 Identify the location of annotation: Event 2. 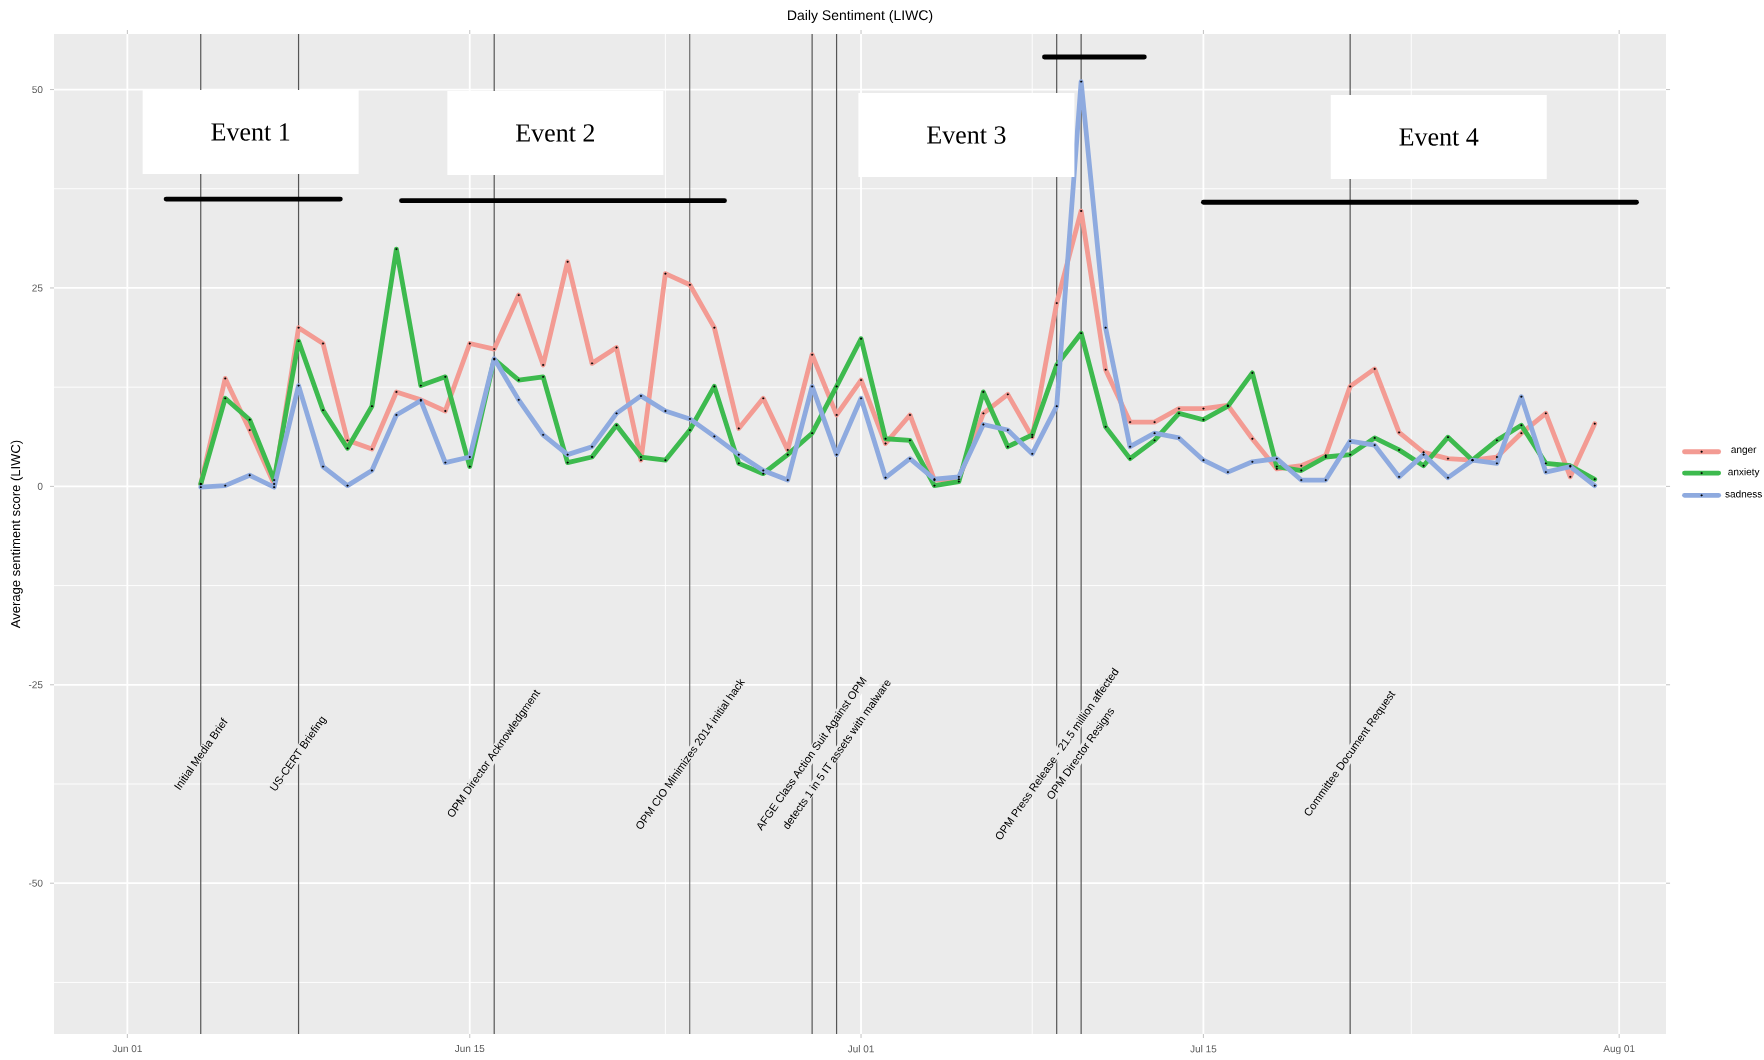
(555, 133).